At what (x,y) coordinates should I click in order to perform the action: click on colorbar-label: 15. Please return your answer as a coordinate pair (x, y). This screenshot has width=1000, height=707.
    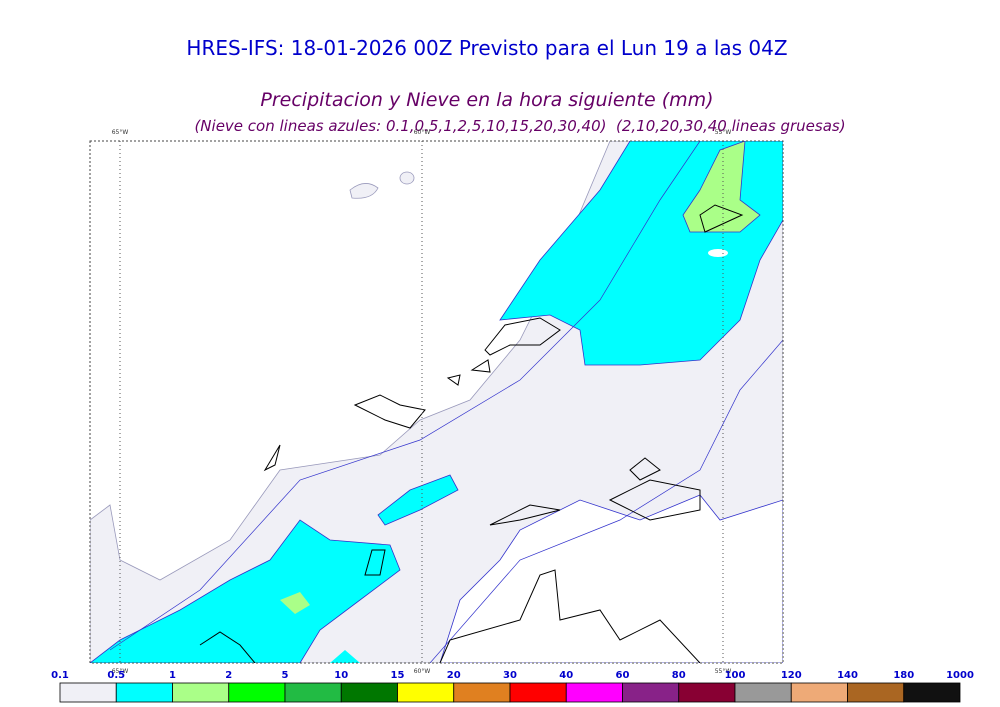
    Looking at the image, I should click on (398, 675).